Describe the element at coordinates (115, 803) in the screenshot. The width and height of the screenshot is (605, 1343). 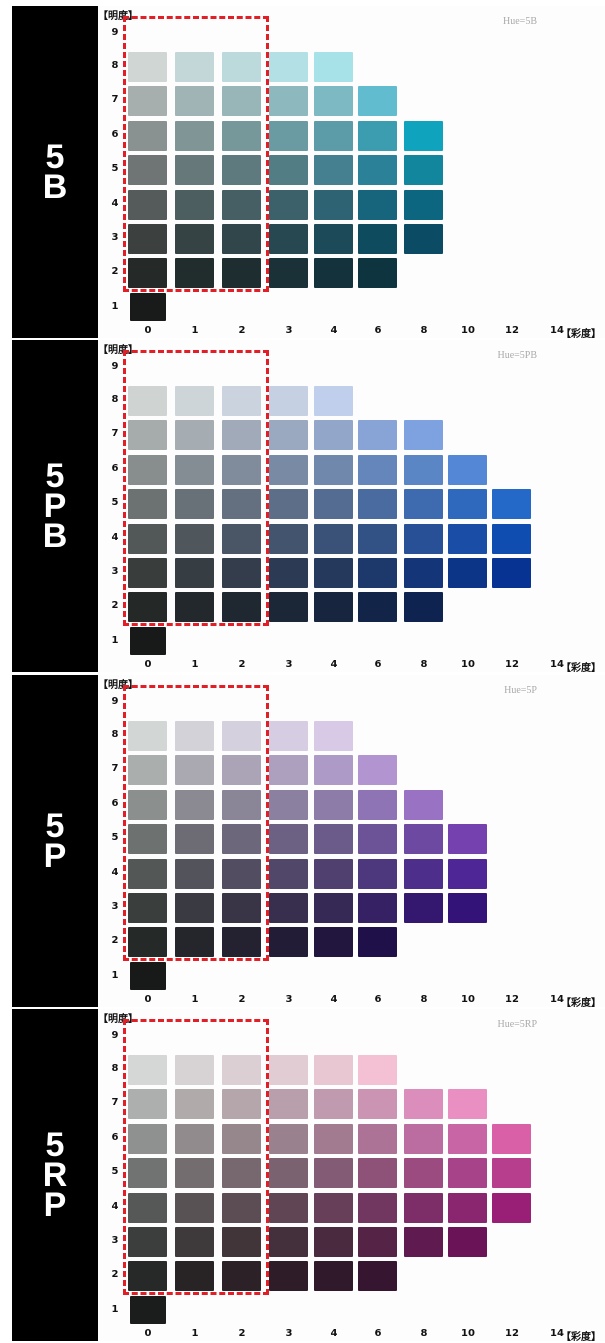
I see `value-tick-label: 6` at that location.